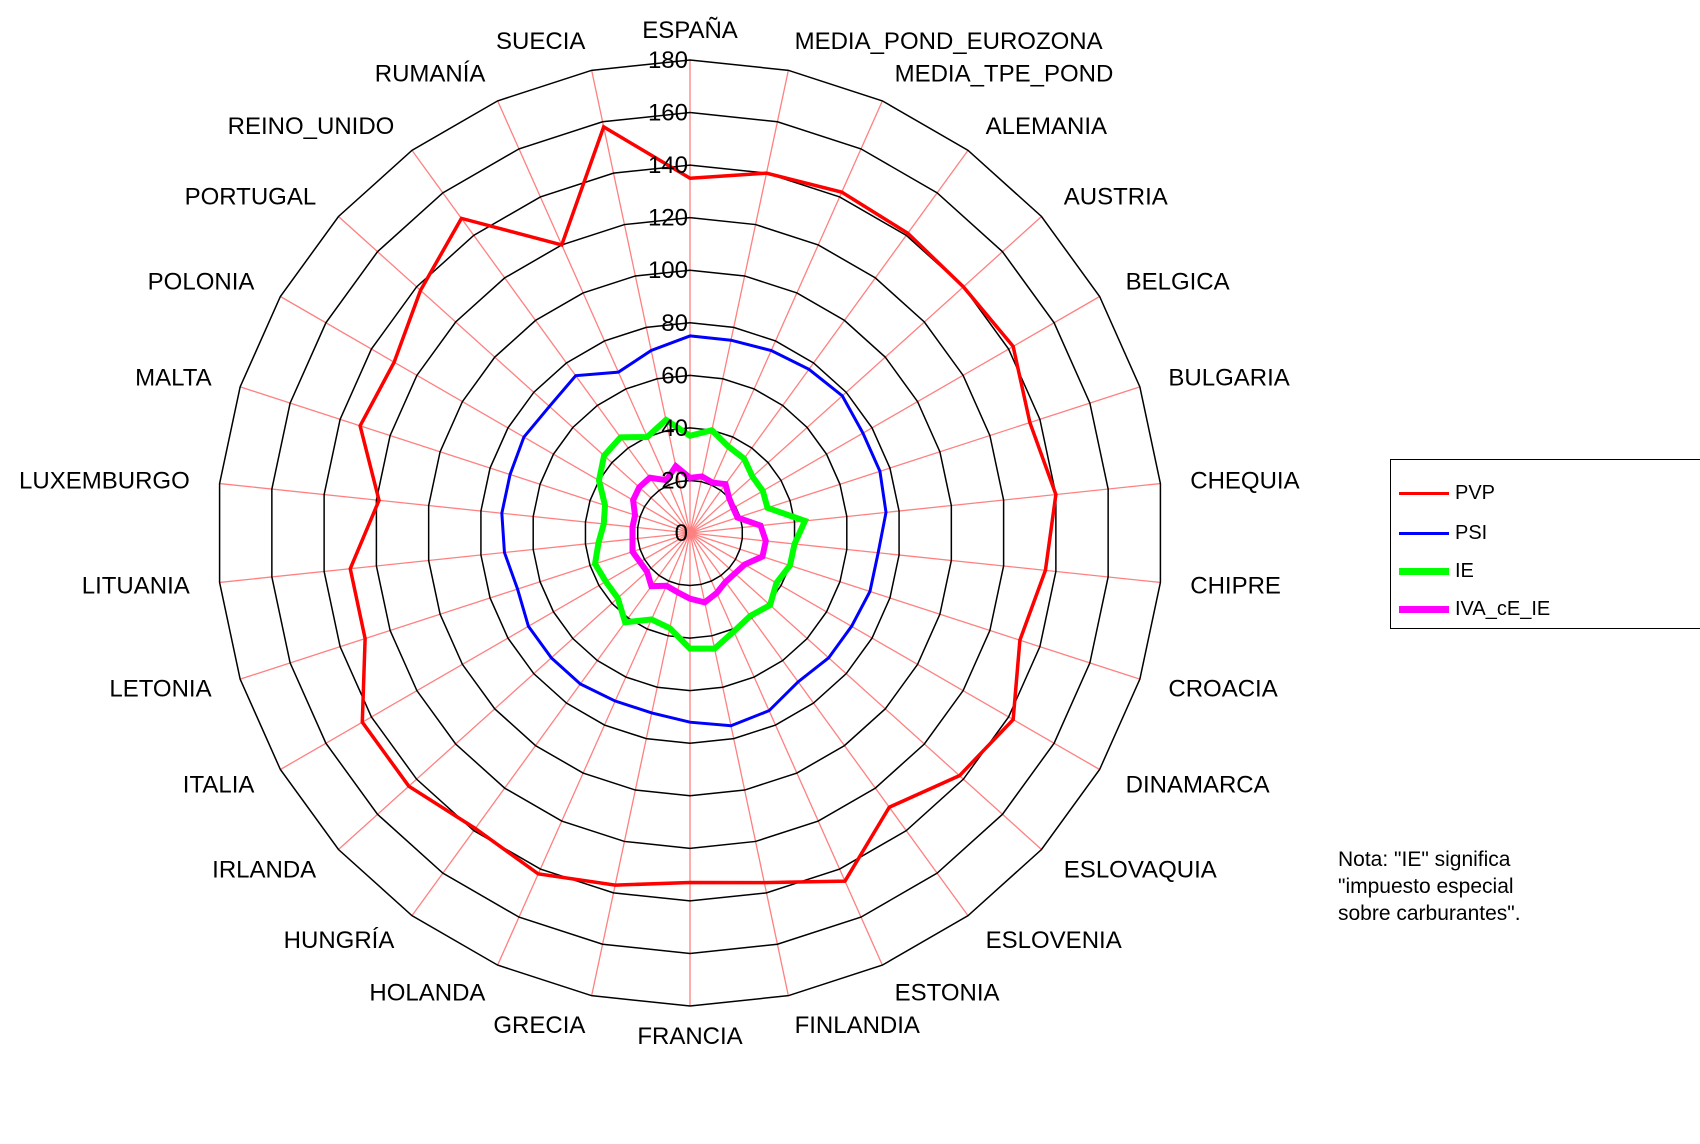  What do you see at coordinates (339, 940) in the screenshot?
I see `category-label: HUNGRÍA` at bounding box center [339, 940].